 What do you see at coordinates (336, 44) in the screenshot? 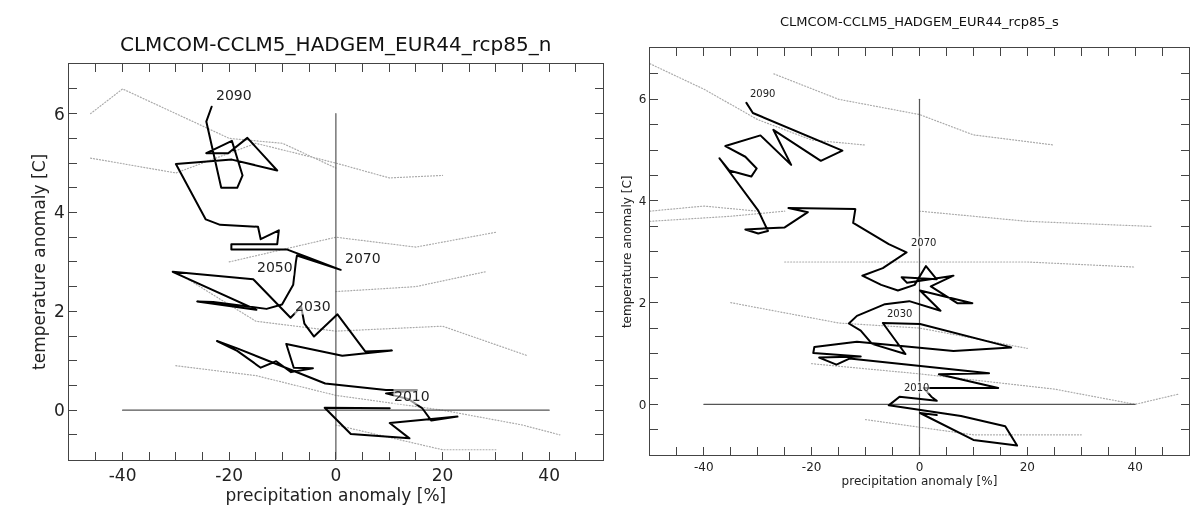
I see `chart-title: CLMCOM-CCLM5_HADGEM_EUR44_rcp85_n` at bounding box center [336, 44].